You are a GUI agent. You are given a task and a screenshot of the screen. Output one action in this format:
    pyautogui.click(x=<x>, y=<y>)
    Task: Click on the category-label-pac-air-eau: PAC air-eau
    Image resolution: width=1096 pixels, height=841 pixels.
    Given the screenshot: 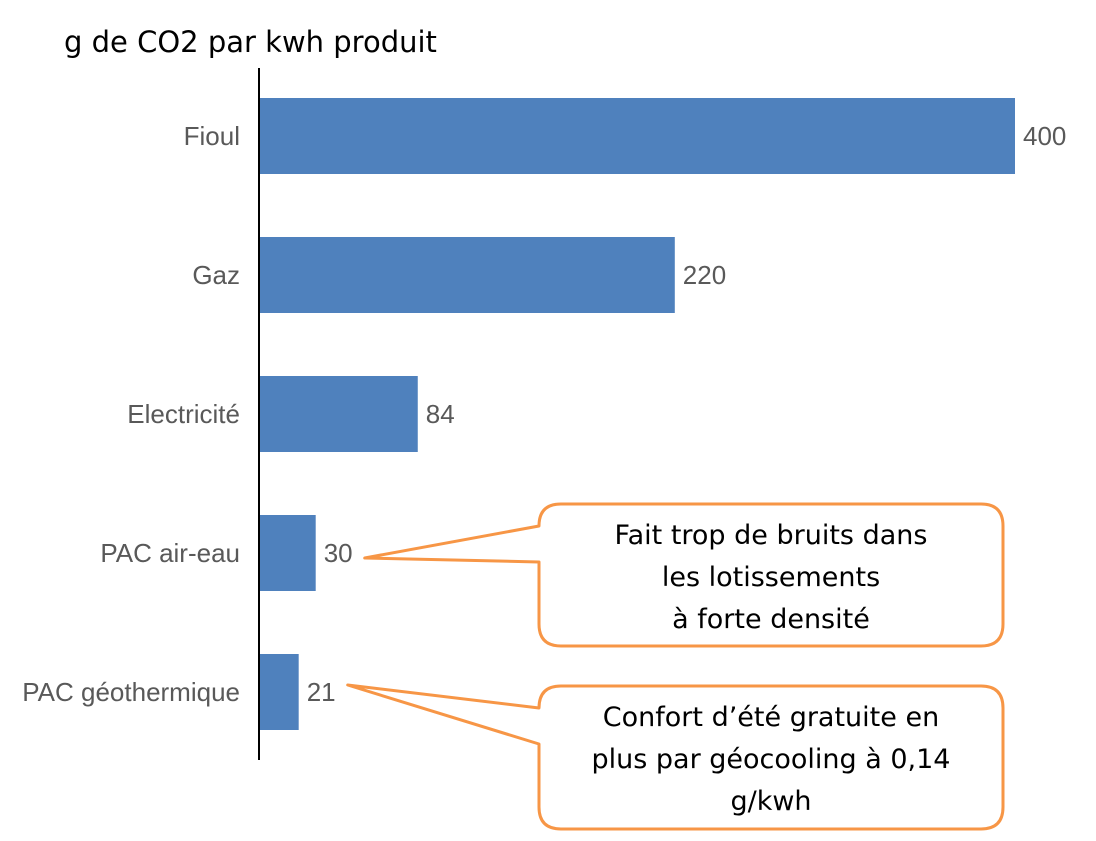 What is the action you would take?
    pyautogui.click(x=170, y=553)
    